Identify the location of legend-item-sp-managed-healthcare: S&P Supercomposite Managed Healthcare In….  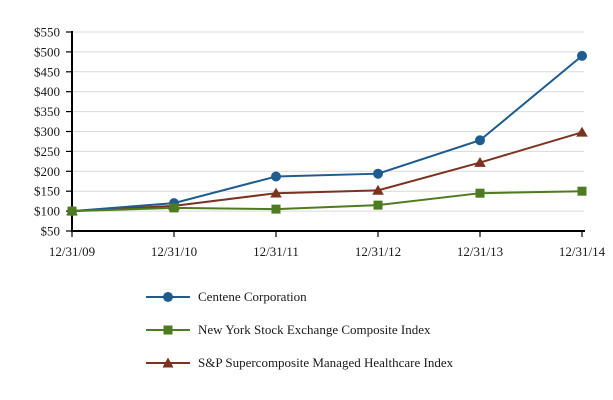
(300, 362).